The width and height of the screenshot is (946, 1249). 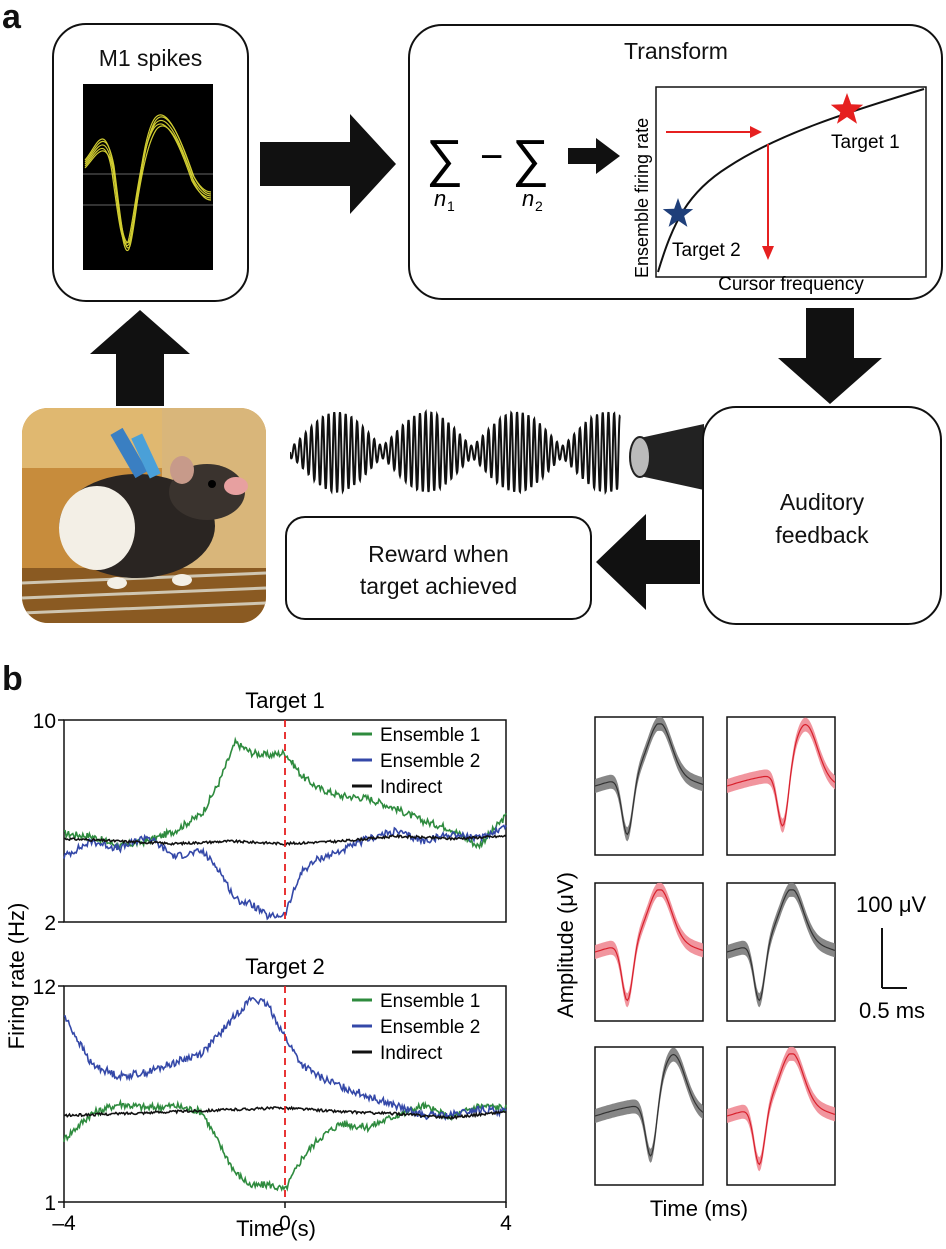 I want to click on sum-symbol-1: ∑, so click(x=444, y=159).